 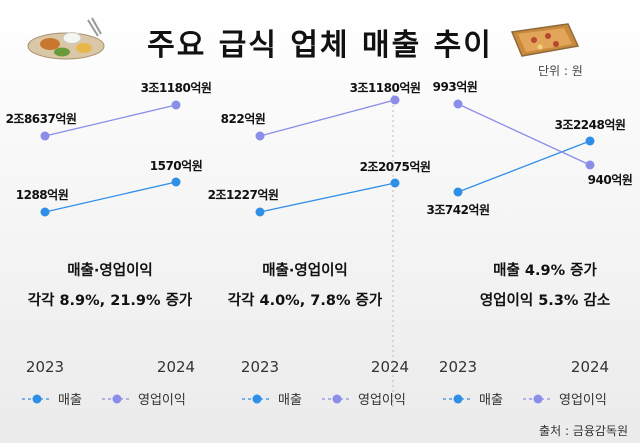 I want to click on page-title: 주요 급식 업체 매출 추이, so click(x=320, y=45).